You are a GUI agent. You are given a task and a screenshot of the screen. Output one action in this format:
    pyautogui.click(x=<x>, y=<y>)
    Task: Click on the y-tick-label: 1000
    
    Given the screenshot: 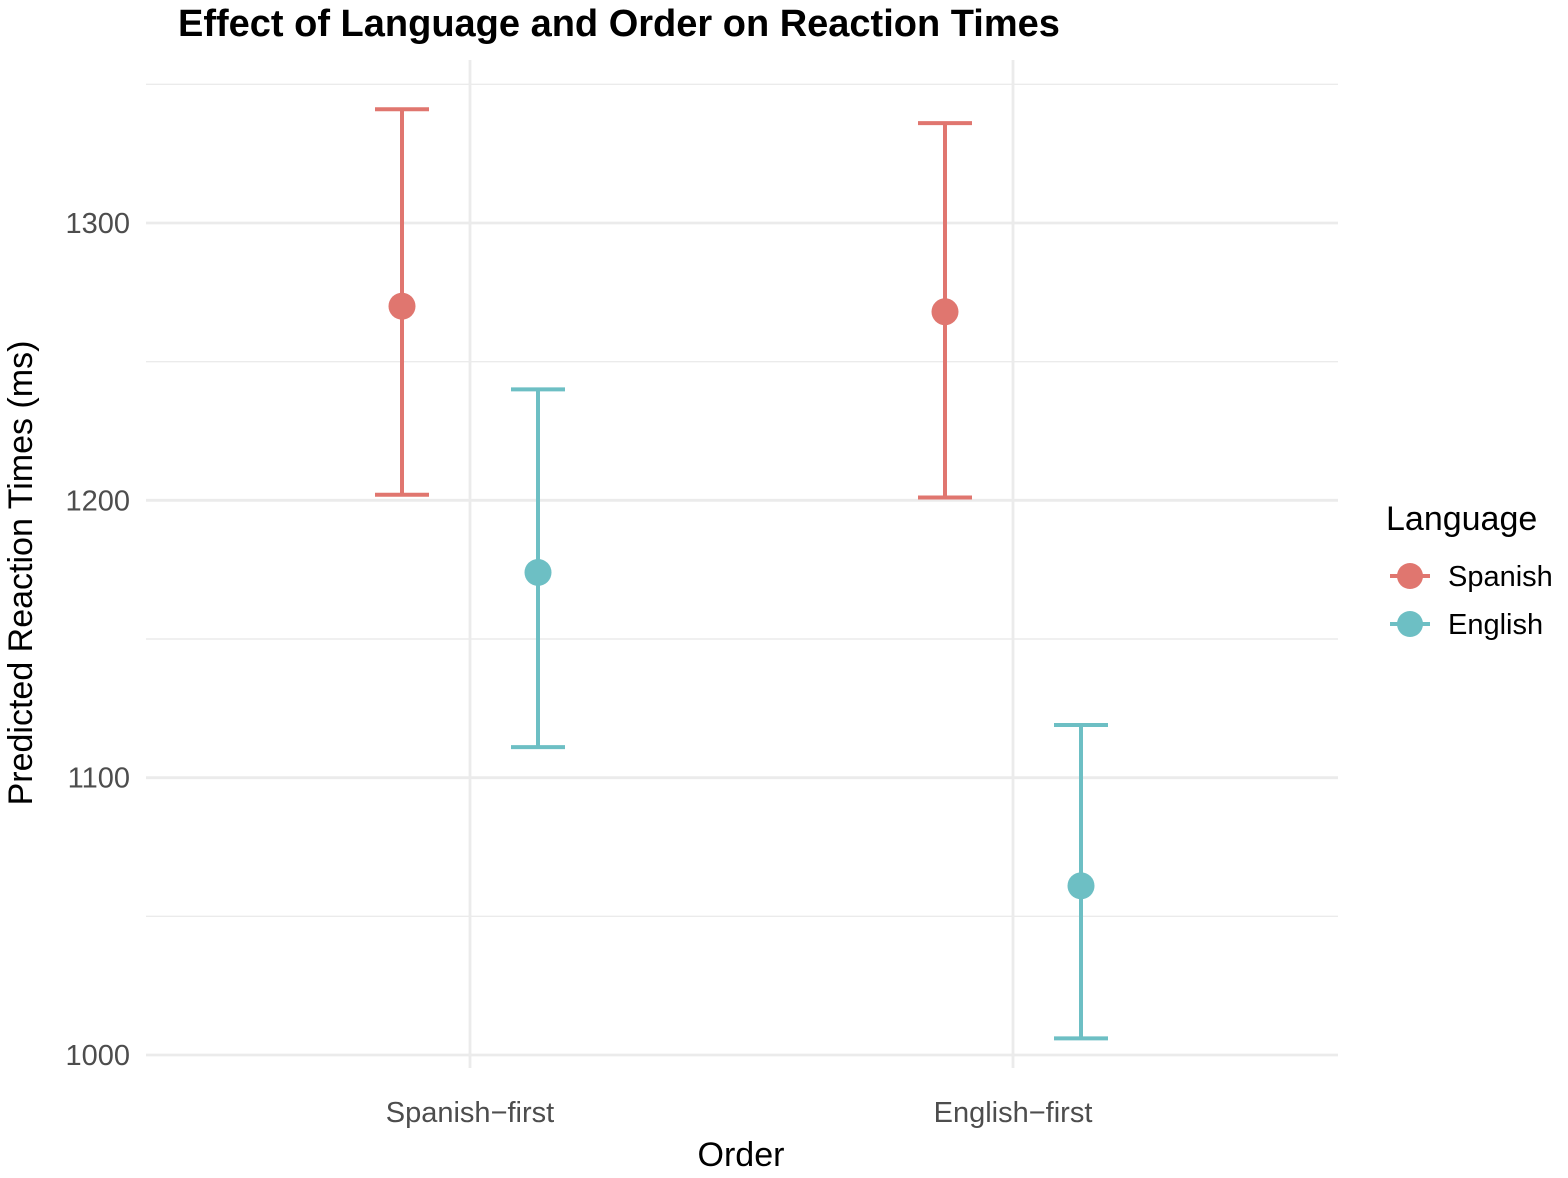 What is the action you would take?
    pyautogui.click(x=97, y=1056)
    